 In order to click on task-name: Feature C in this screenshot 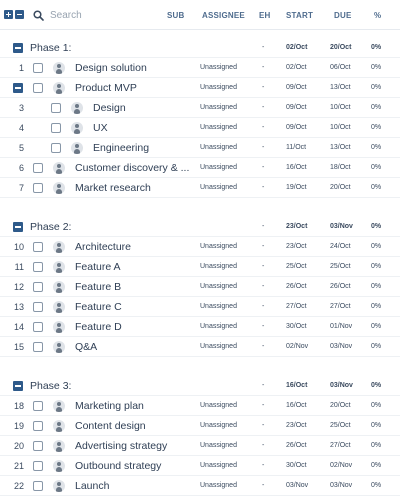, I will do `click(98, 307)`.